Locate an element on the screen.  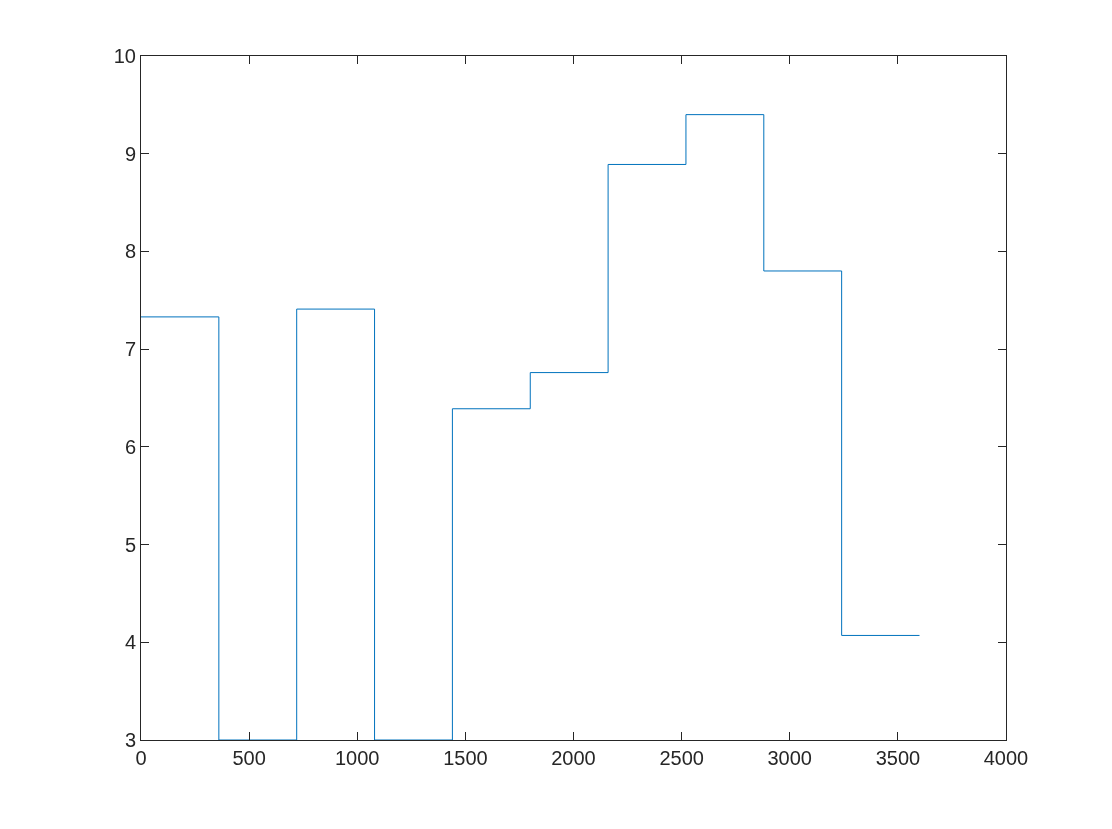
y-tick-label: 8 is located at coordinates (130, 251).